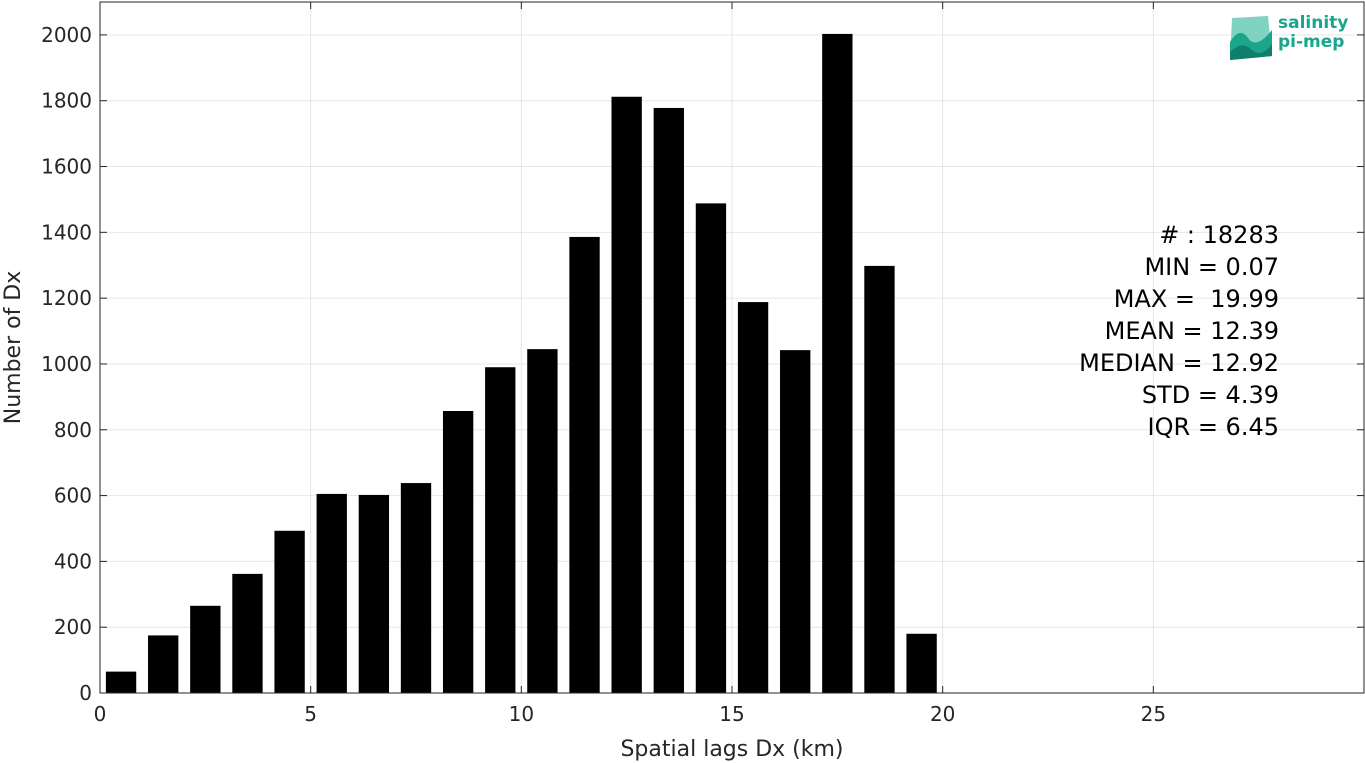  Describe the element at coordinates (1179, 363) in the screenshot. I see `stat-line: MEDIAN = 12.92` at that location.